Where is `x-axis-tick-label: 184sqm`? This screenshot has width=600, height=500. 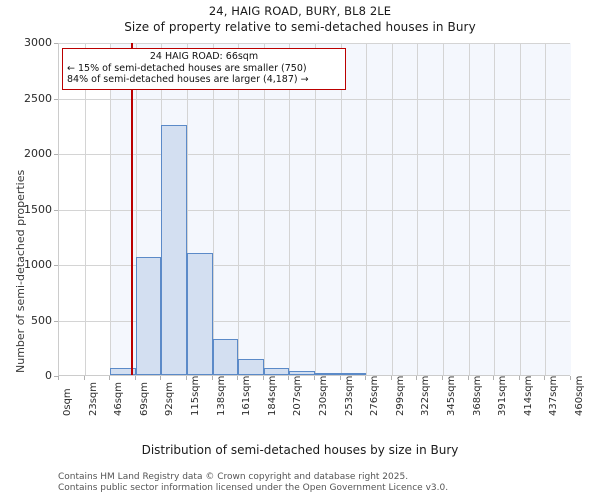 x-axis-tick-label: 184sqm is located at coordinates (272, 395).